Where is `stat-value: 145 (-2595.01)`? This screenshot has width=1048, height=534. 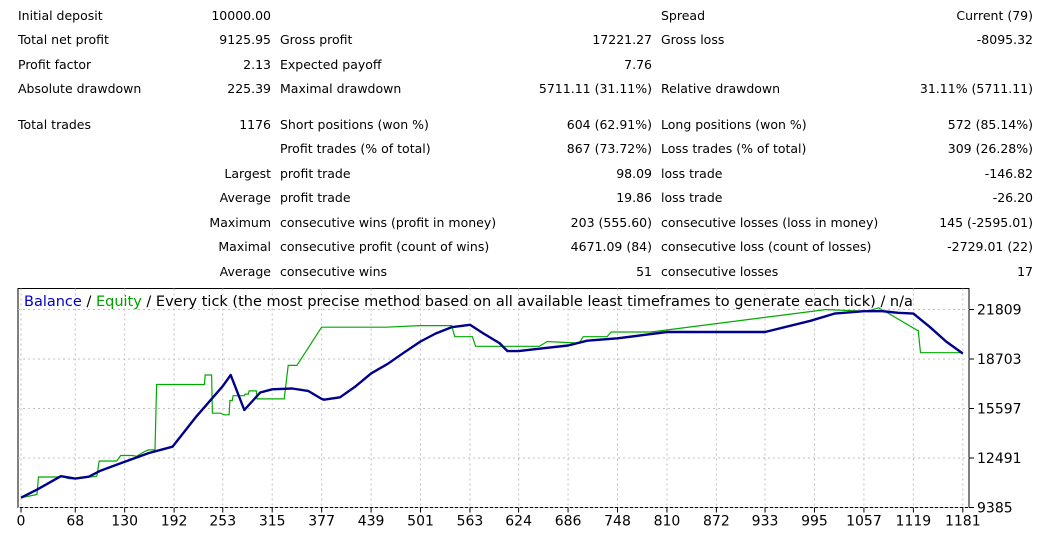
stat-value: 145 (-2595.01) is located at coordinates (986, 222).